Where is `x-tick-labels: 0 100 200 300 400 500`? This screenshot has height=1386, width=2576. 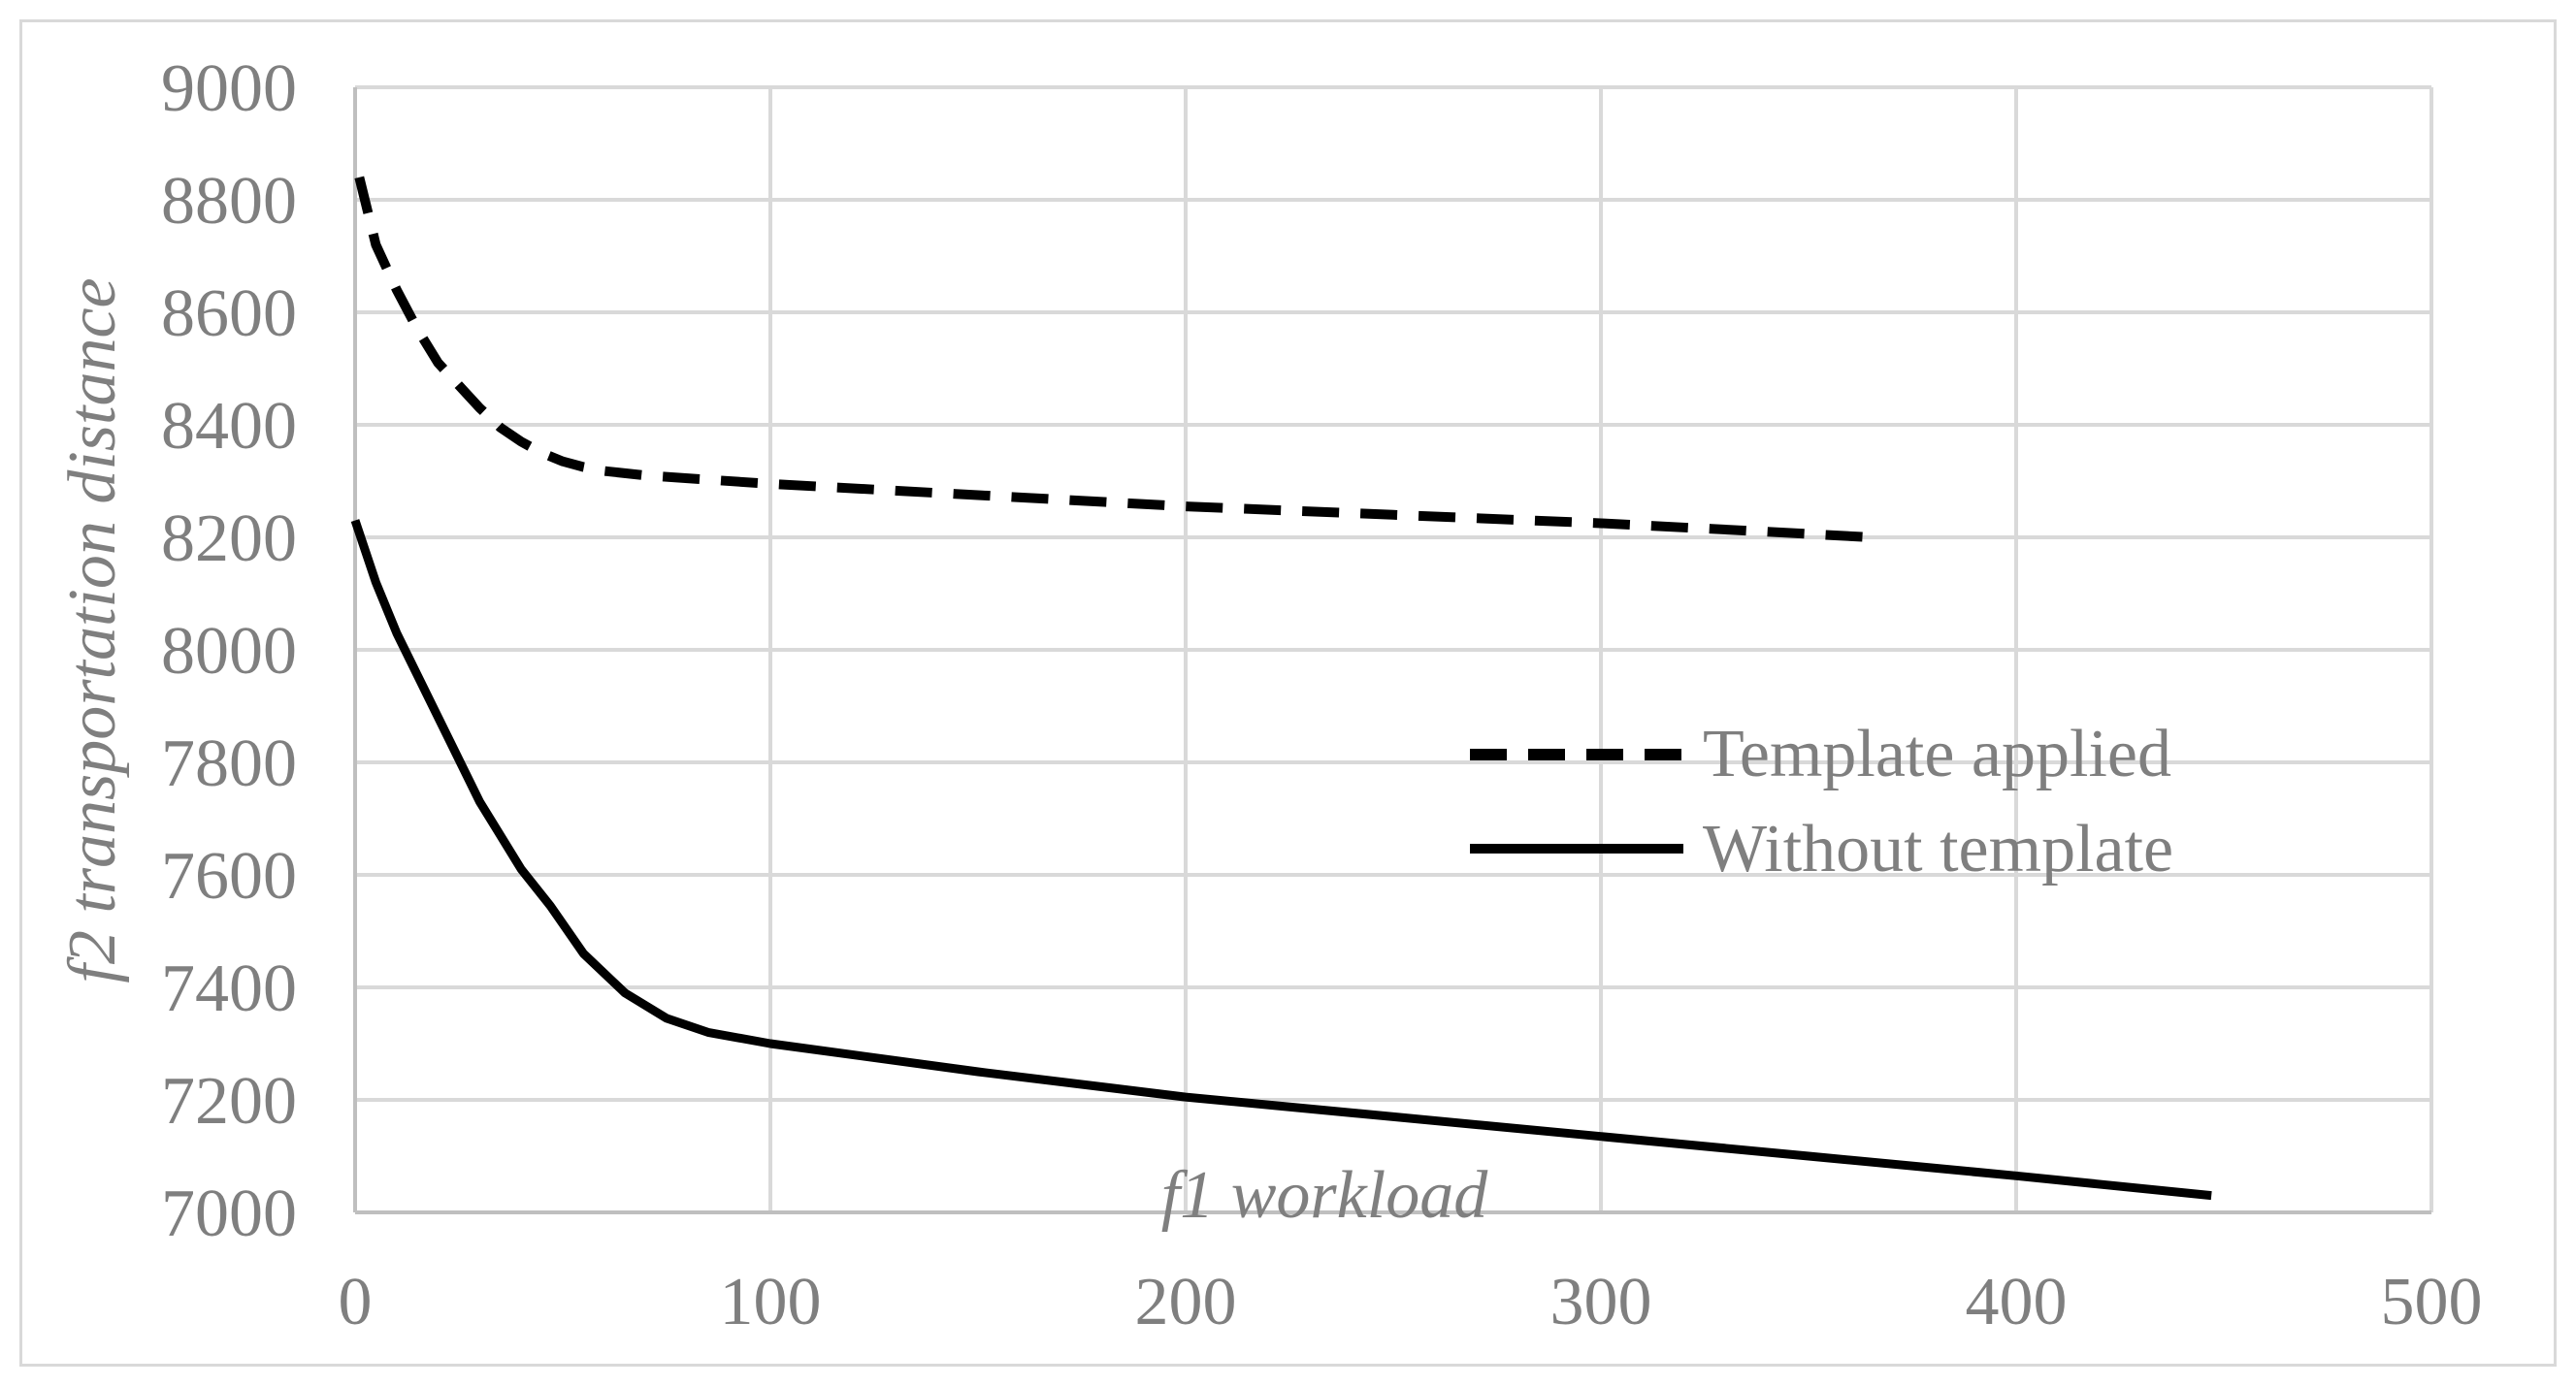
x-tick-labels: 0 100 200 300 400 500 is located at coordinates (1411, 1302).